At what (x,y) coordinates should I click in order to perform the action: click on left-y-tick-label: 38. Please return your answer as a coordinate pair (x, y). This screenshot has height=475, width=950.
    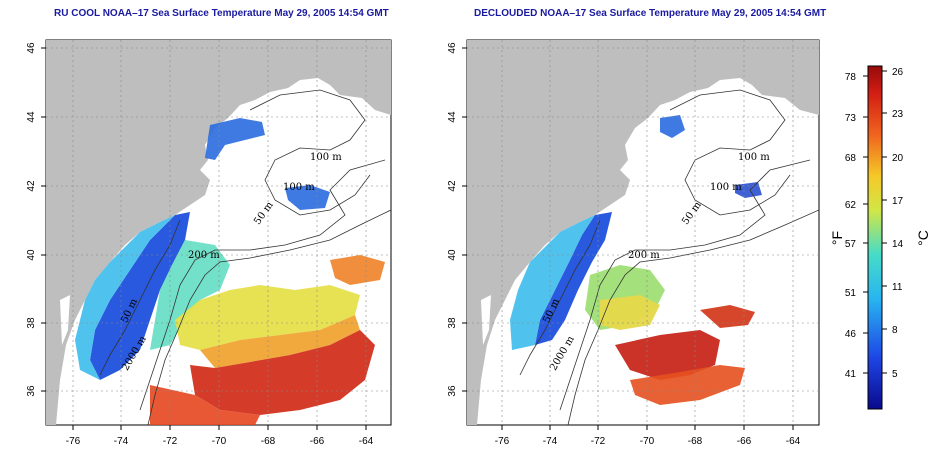
    Looking at the image, I should click on (31, 323).